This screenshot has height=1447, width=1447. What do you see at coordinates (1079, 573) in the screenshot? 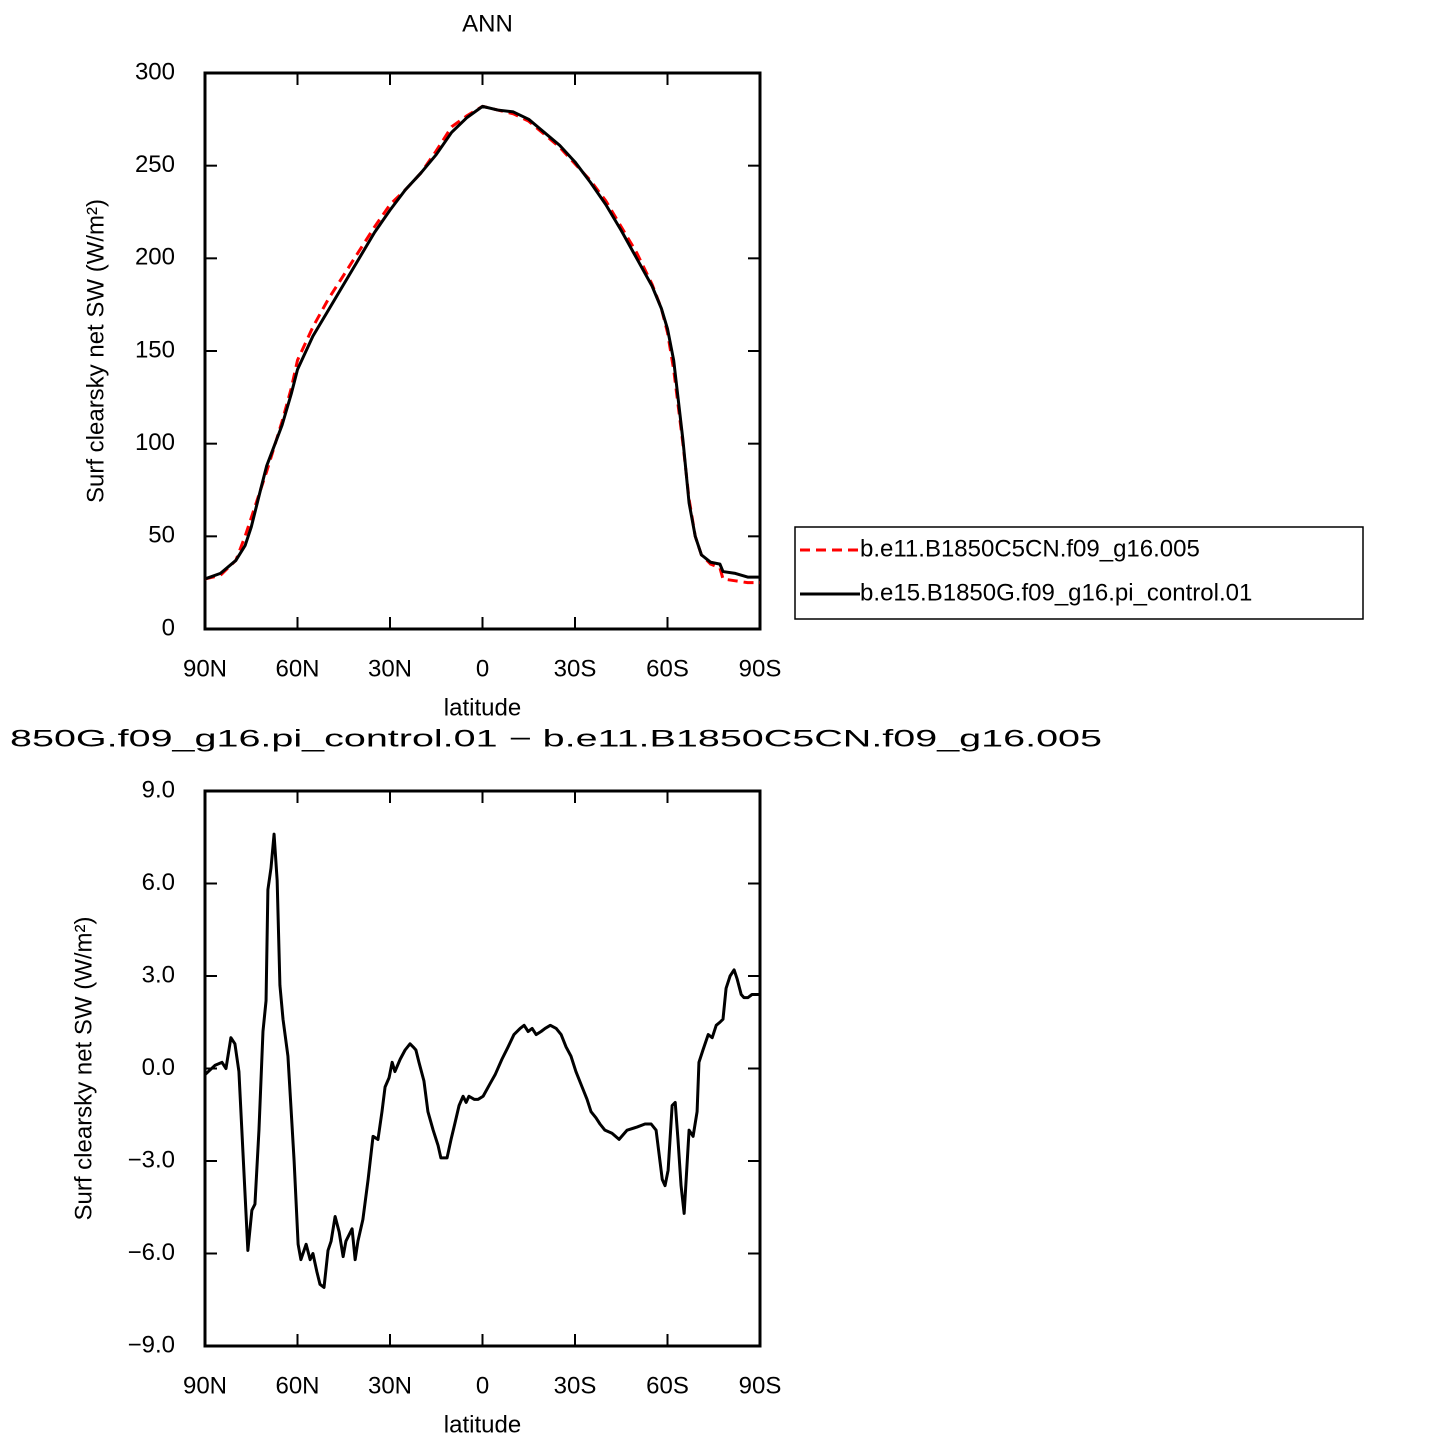
I see `legend-box` at bounding box center [1079, 573].